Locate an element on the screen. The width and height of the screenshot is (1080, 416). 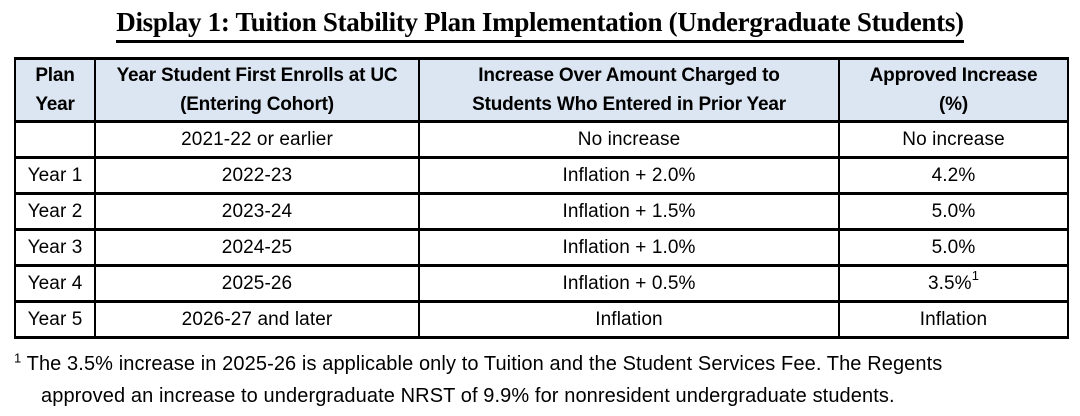
plan-year-cell: Year 1 is located at coordinates (55, 176).